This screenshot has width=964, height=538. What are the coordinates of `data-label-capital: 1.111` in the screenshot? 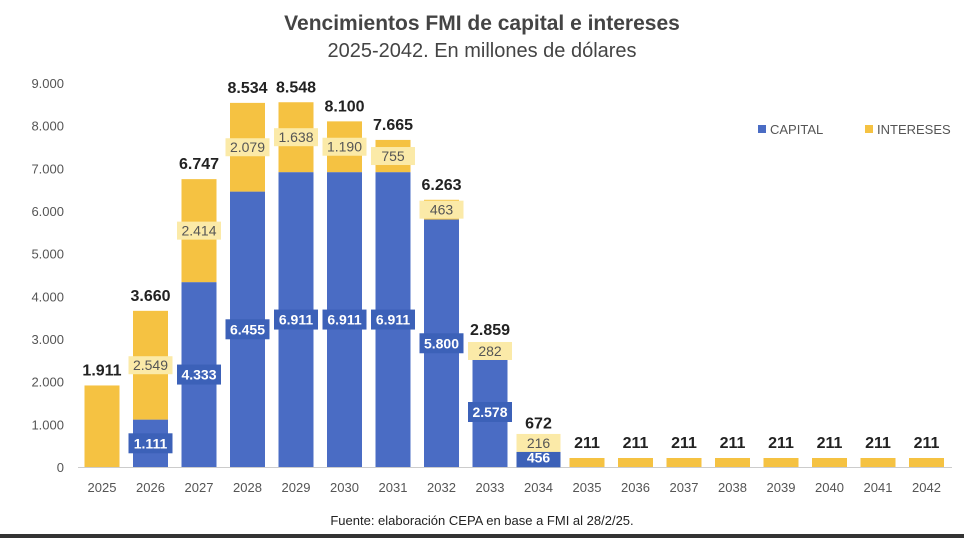 It's located at (151, 443).